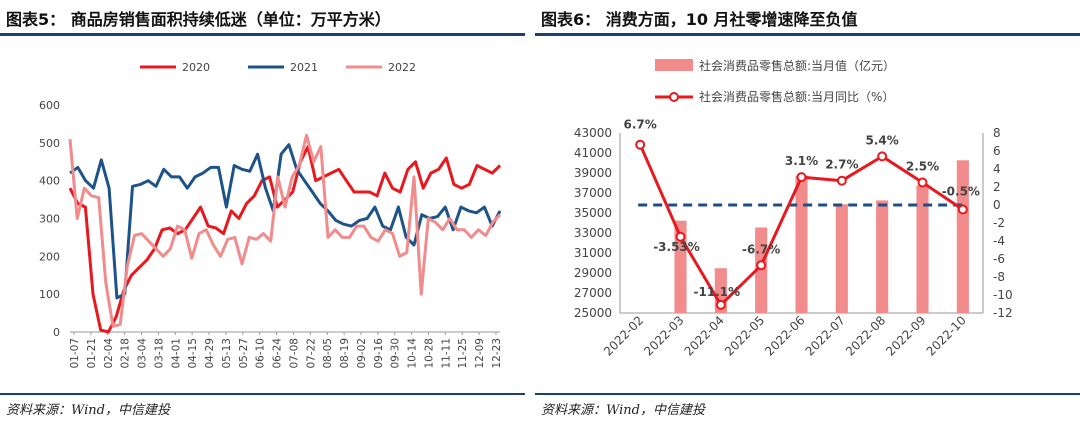 Image resolution: width=1080 pixels, height=435 pixels. What do you see at coordinates (999, 223) in the screenshot?
I see `right-right-y-tick-label: -2` at bounding box center [999, 223].